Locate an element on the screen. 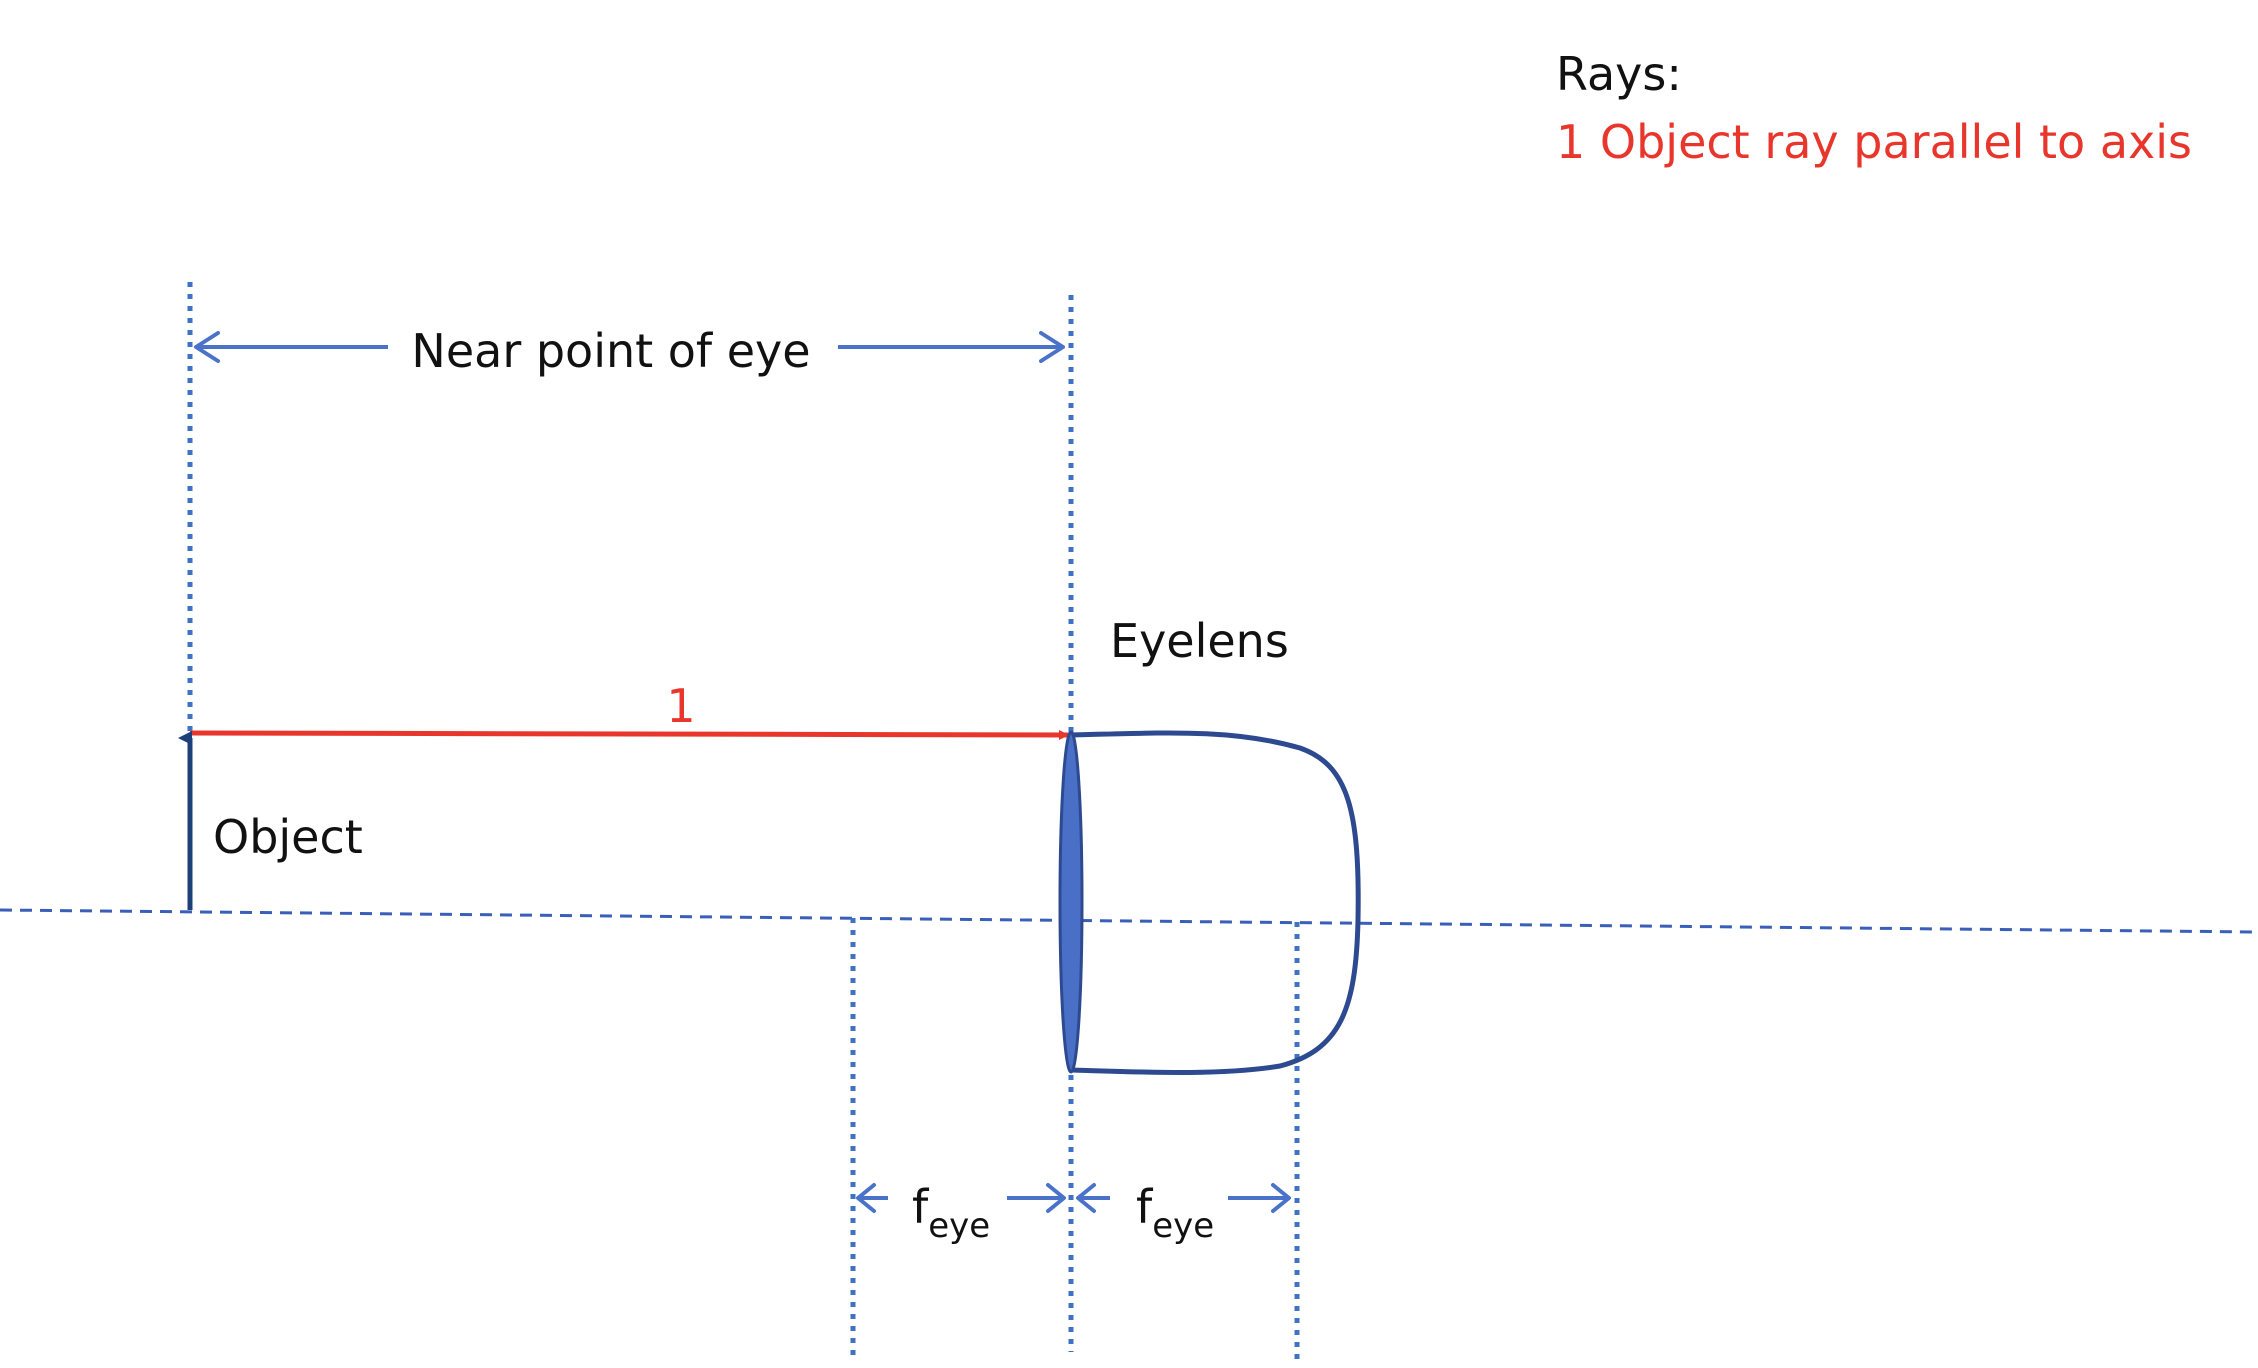 Image resolution: width=2258 pixels, height=1368 pixels. eye-lens is located at coordinates (1071, 902).